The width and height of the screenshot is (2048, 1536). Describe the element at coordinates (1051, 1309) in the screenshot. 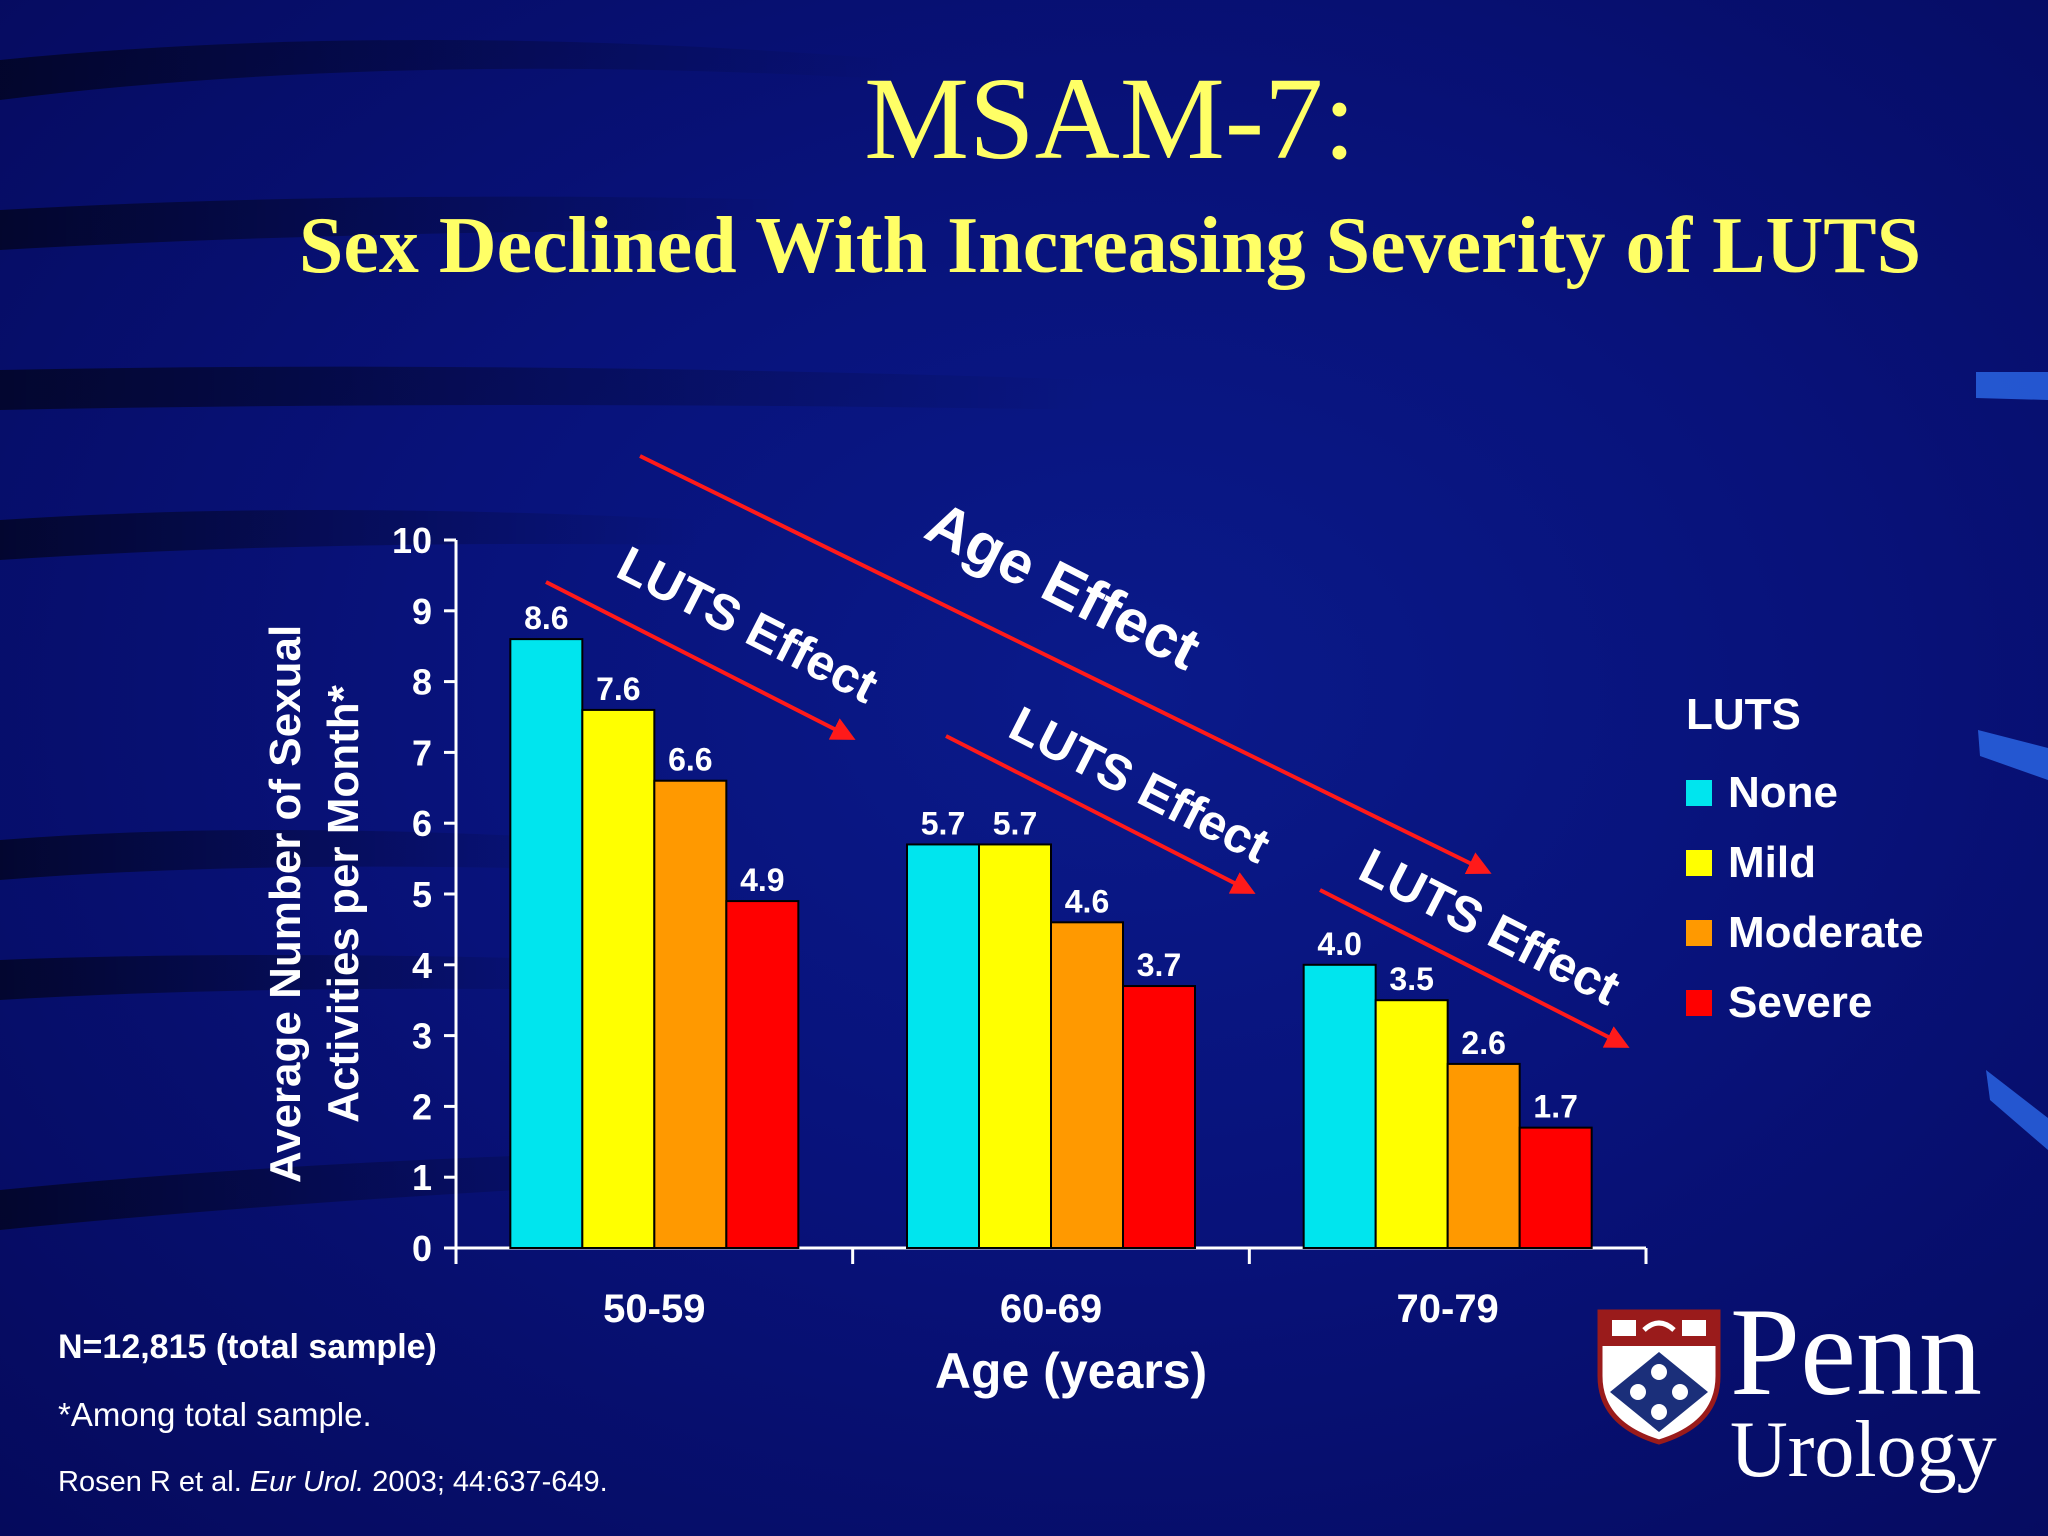

I see `x-category-label: 60-69` at that location.